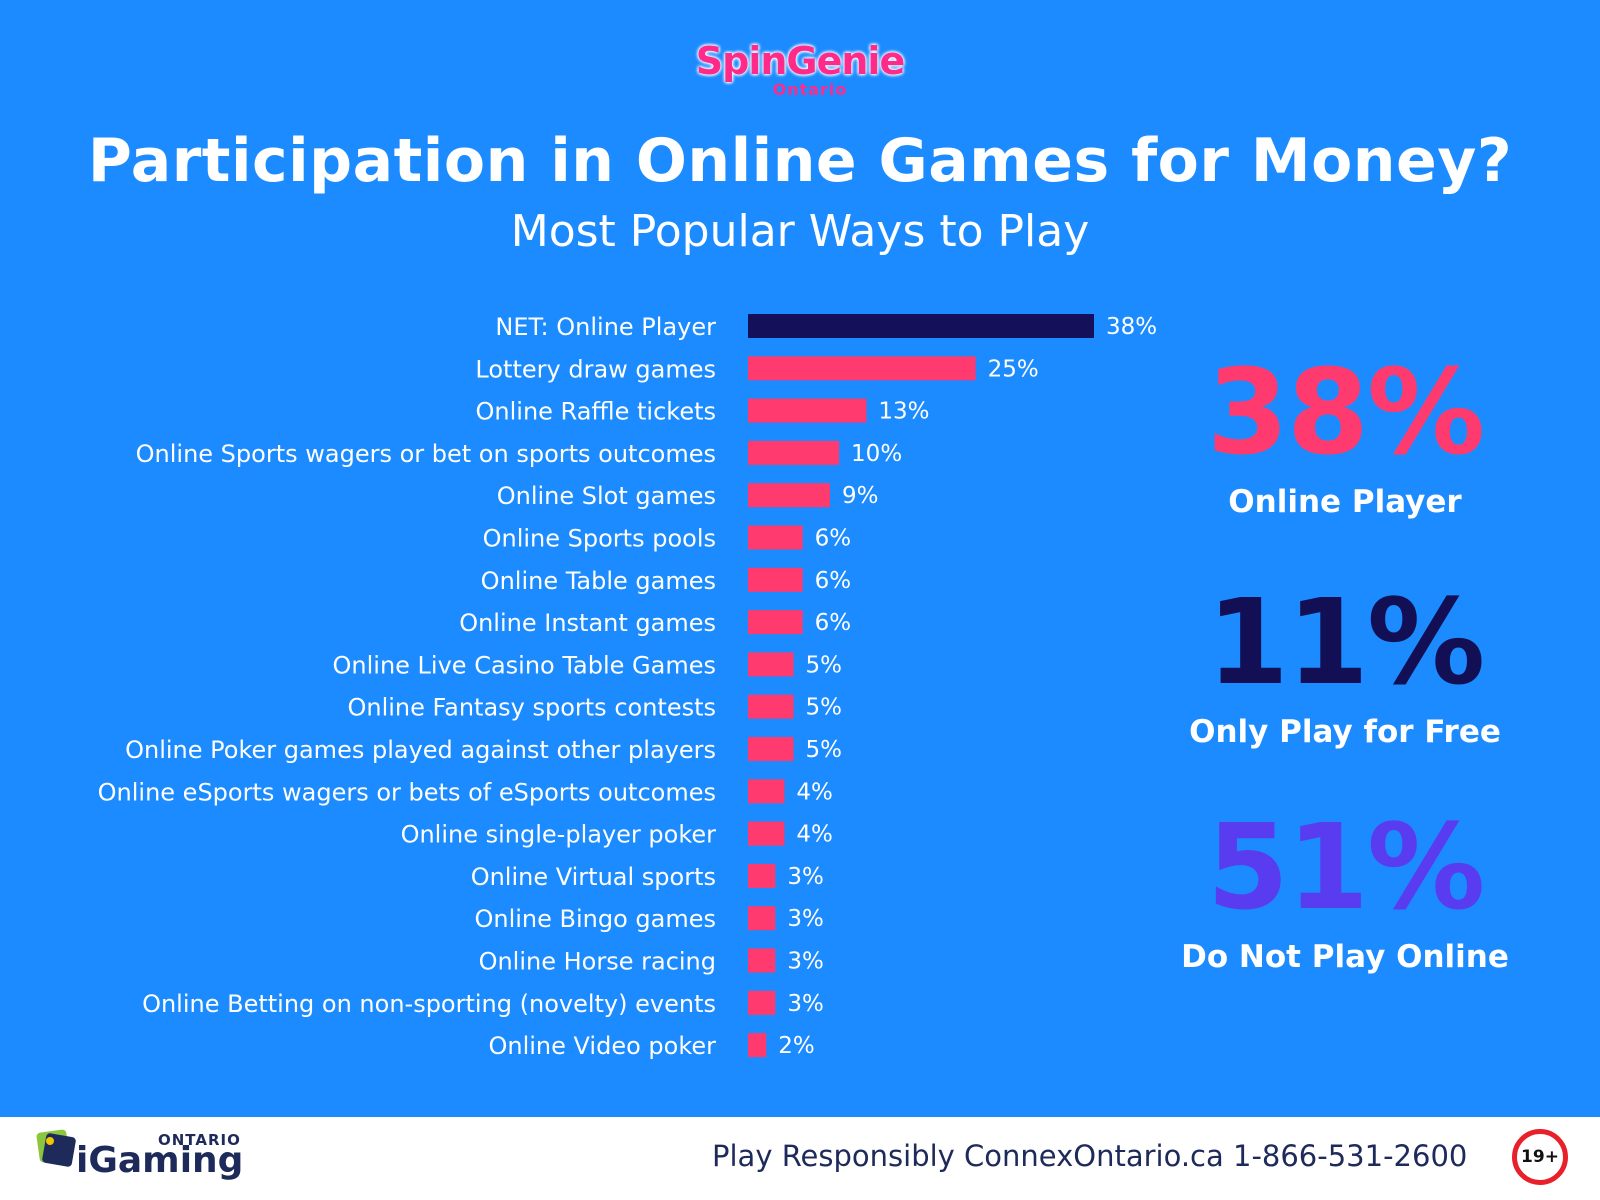 The width and height of the screenshot is (1600, 1200). What do you see at coordinates (1345, 732) in the screenshot?
I see `stat-label: Only Play for Free` at bounding box center [1345, 732].